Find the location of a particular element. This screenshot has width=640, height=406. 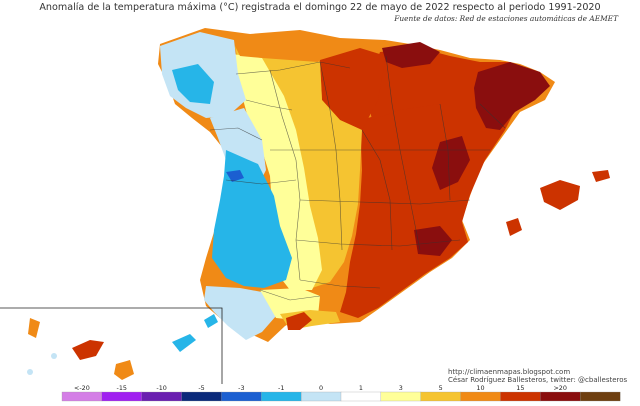

legend-tick-label: <-20 is located at coordinates (82, 388).